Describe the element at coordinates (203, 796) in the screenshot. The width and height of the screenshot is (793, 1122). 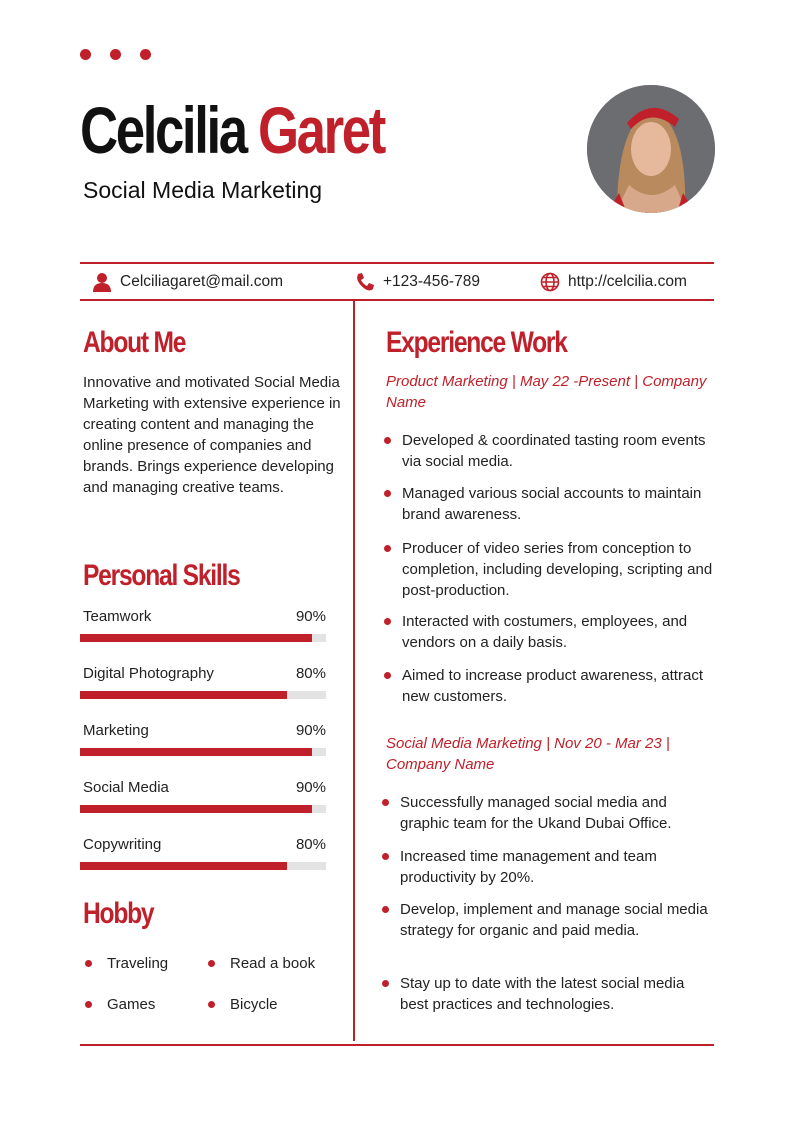
I see `skill-item: Social Media 90%` at that location.